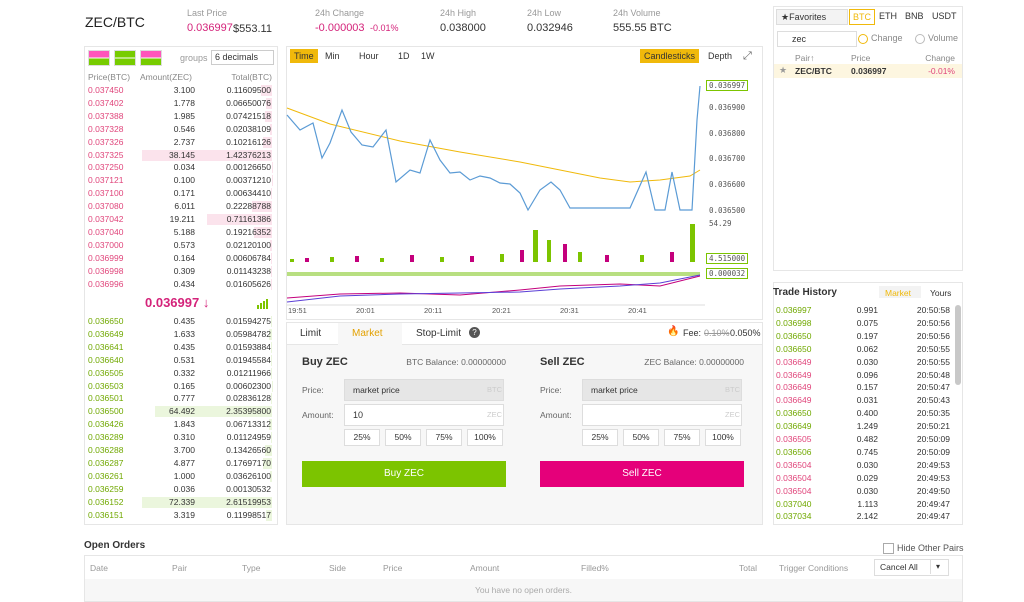 This screenshot has width=1024, height=602. Describe the element at coordinates (862, 17) in the screenshot. I see `quote-tab: BTC` at that location.